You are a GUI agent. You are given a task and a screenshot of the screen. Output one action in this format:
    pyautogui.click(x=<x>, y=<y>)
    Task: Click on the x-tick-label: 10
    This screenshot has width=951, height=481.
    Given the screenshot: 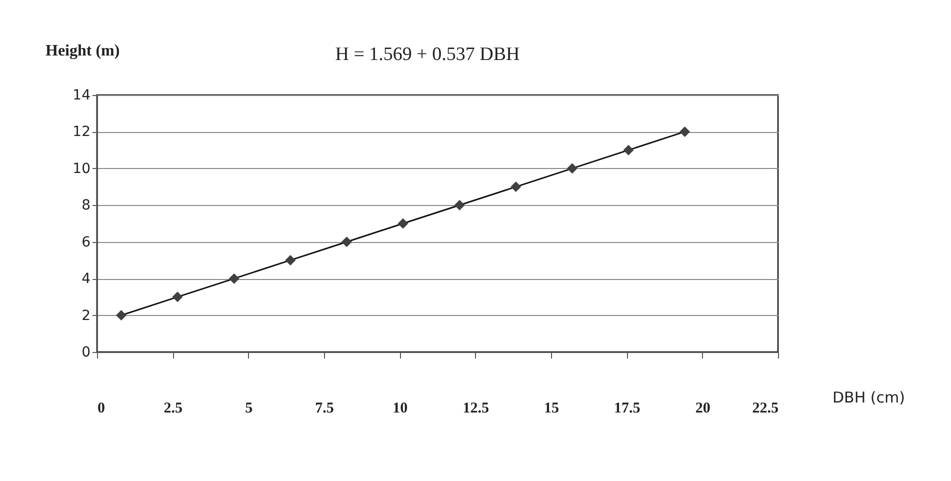 What is the action you would take?
    pyautogui.click(x=400, y=408)
    